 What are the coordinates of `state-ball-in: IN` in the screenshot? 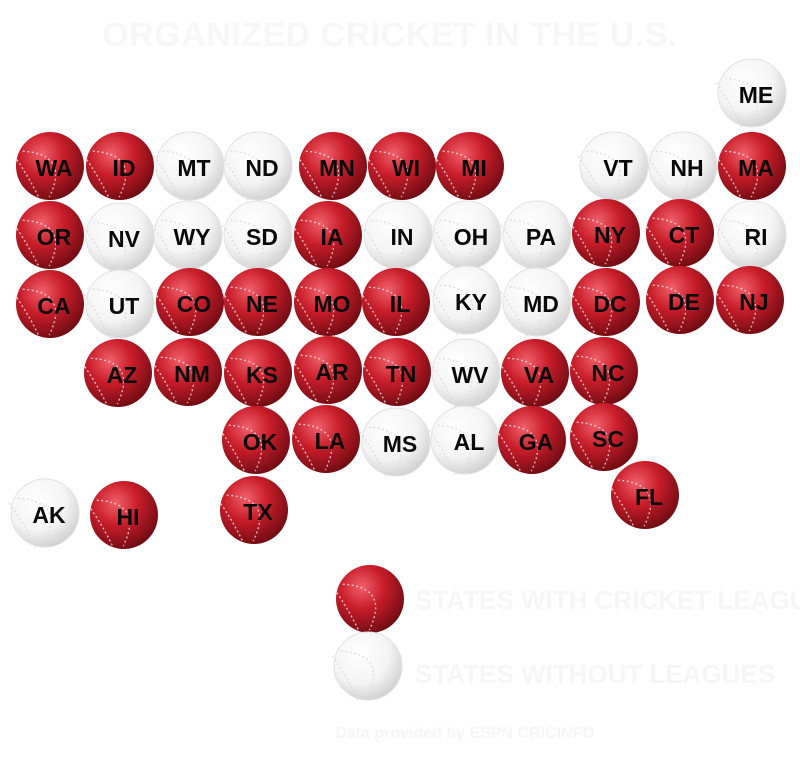 It's located at (397, 236).